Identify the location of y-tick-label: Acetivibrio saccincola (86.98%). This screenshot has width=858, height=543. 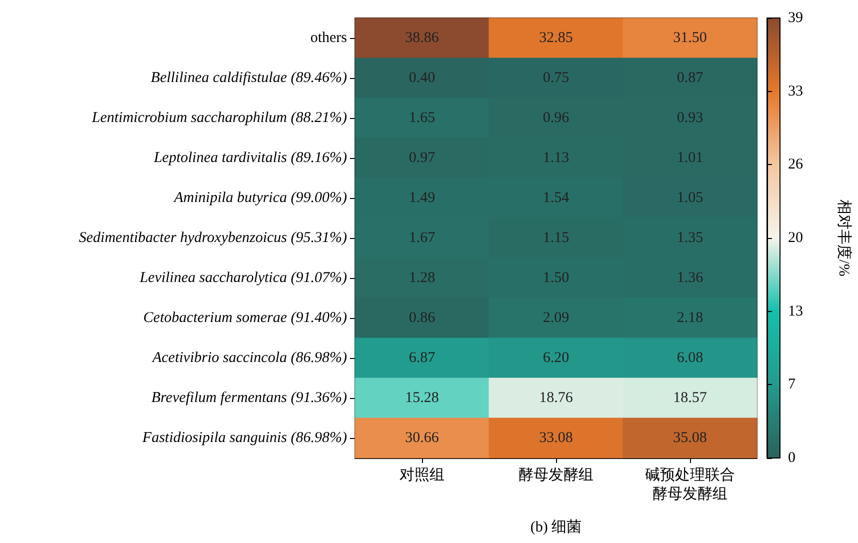
(249, 358).